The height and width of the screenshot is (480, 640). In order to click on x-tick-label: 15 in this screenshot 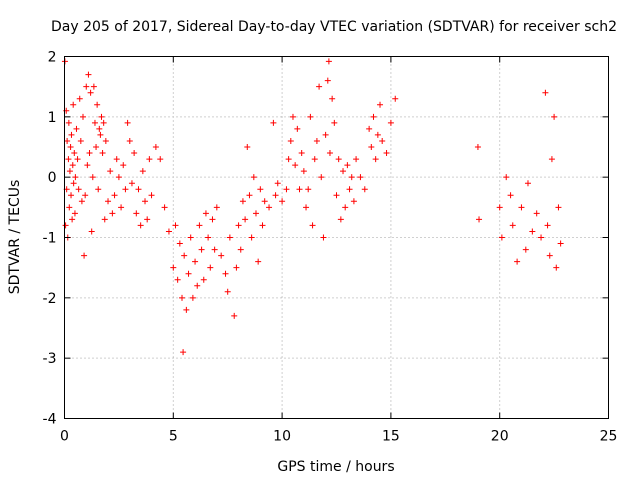, I will do `click(391, 437)`.